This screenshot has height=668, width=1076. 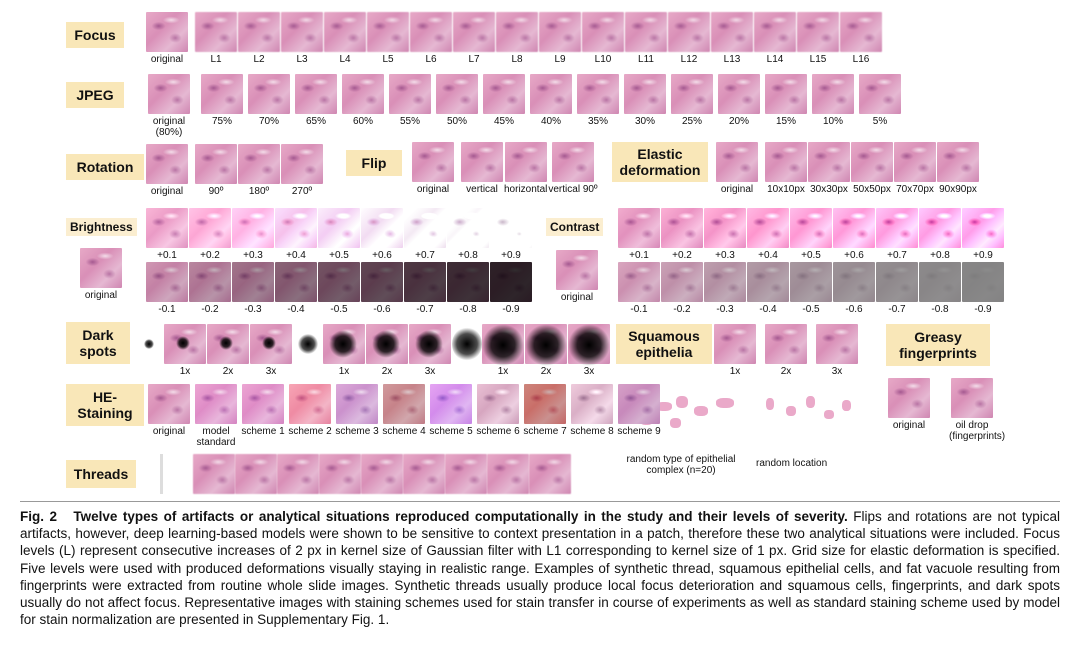 I want to click on tile-caption: 40%, so click(x=550, y=121).